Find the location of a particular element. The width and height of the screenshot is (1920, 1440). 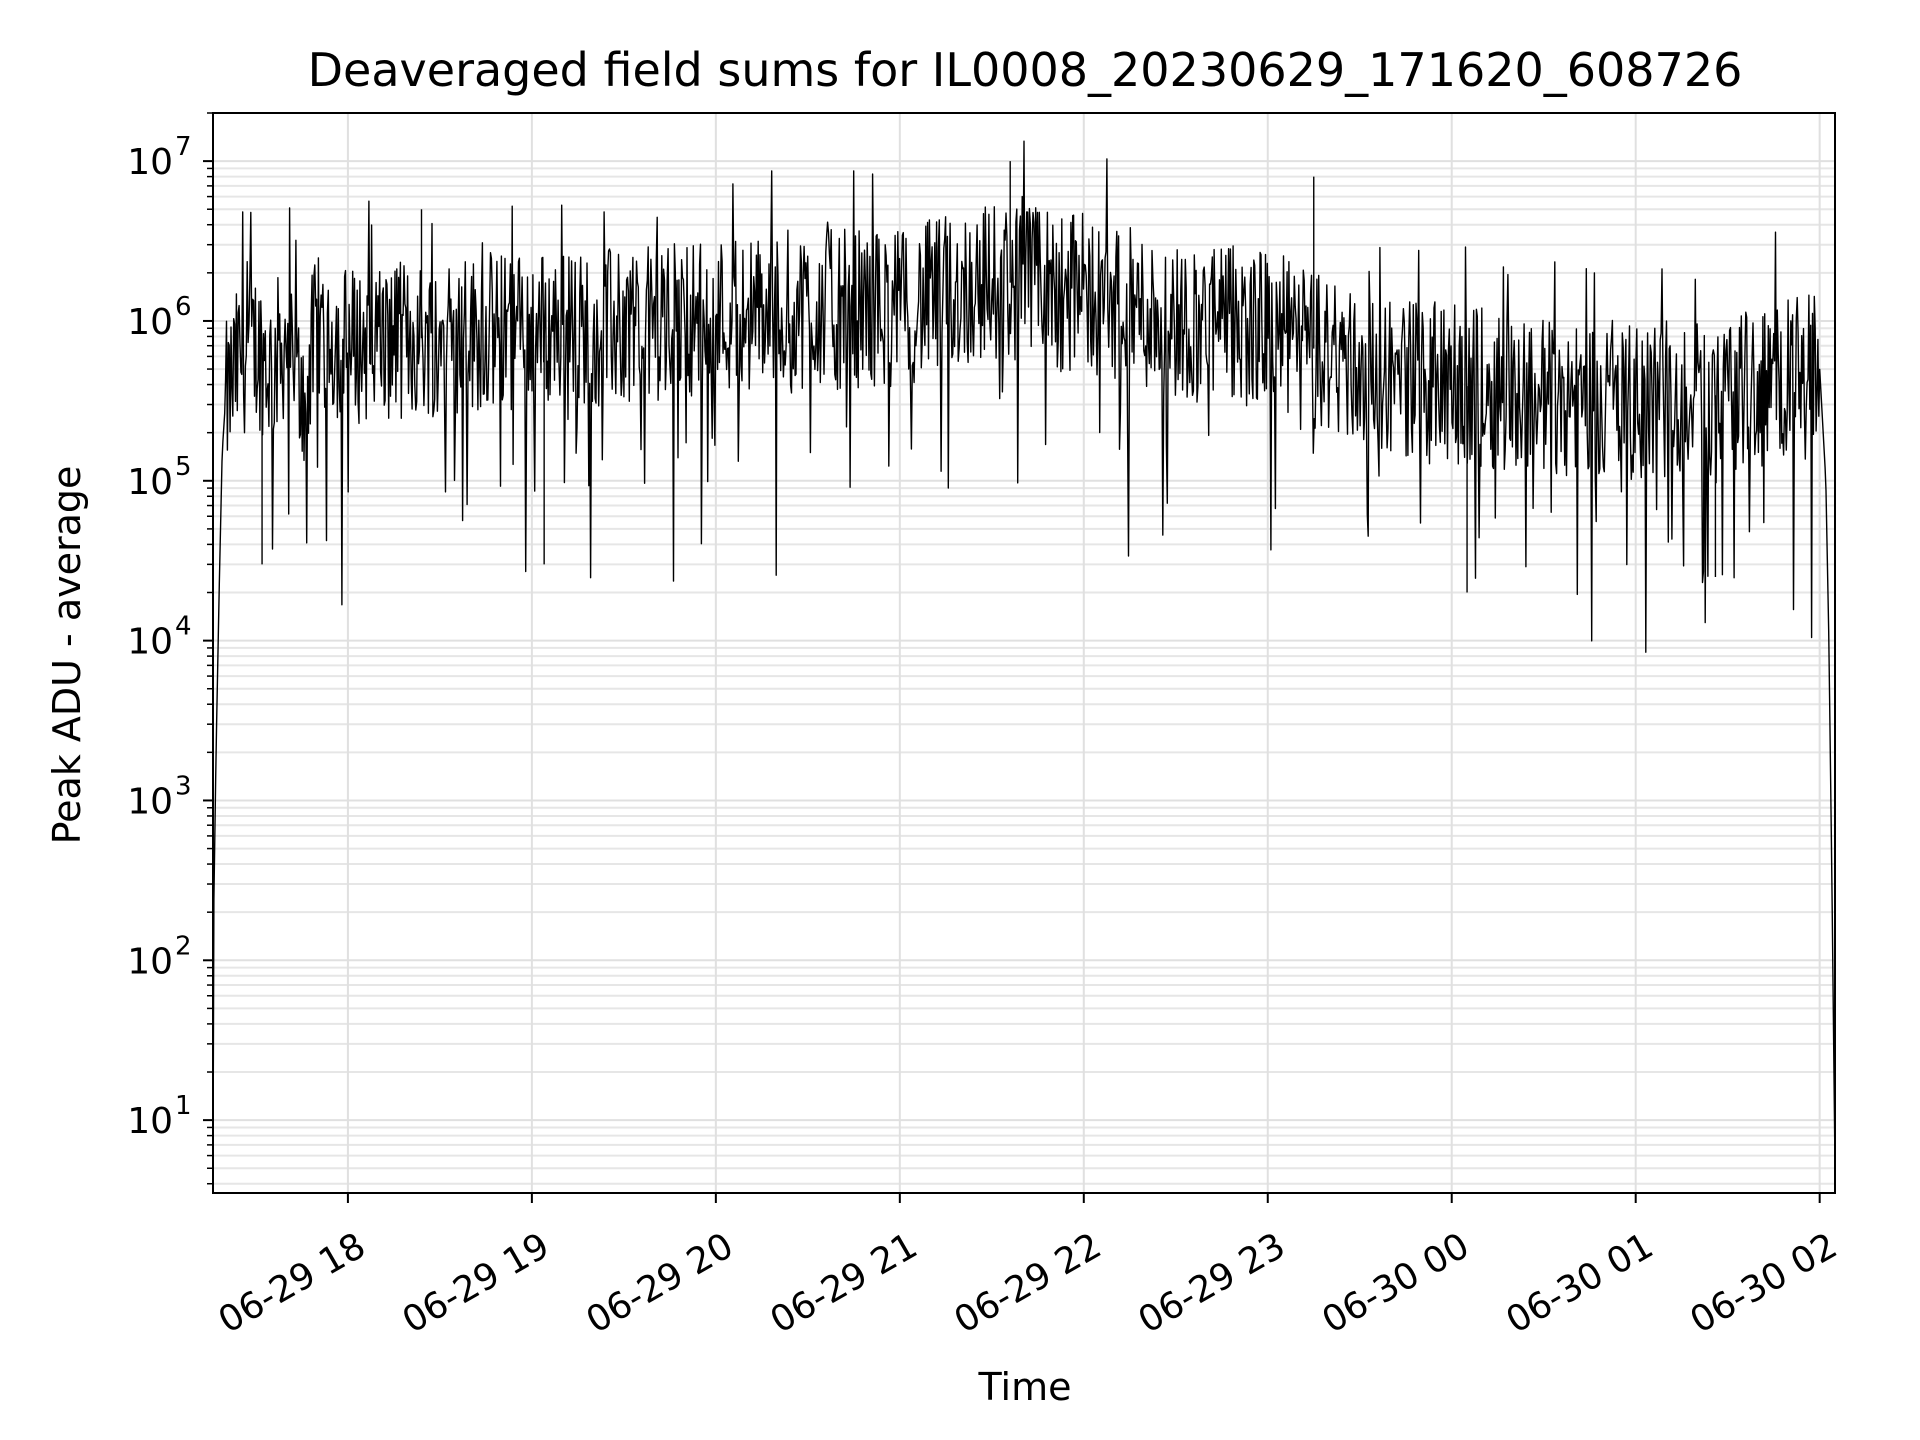

y-axis-label: Peak ADU - average is located at coordinates (67, 655).